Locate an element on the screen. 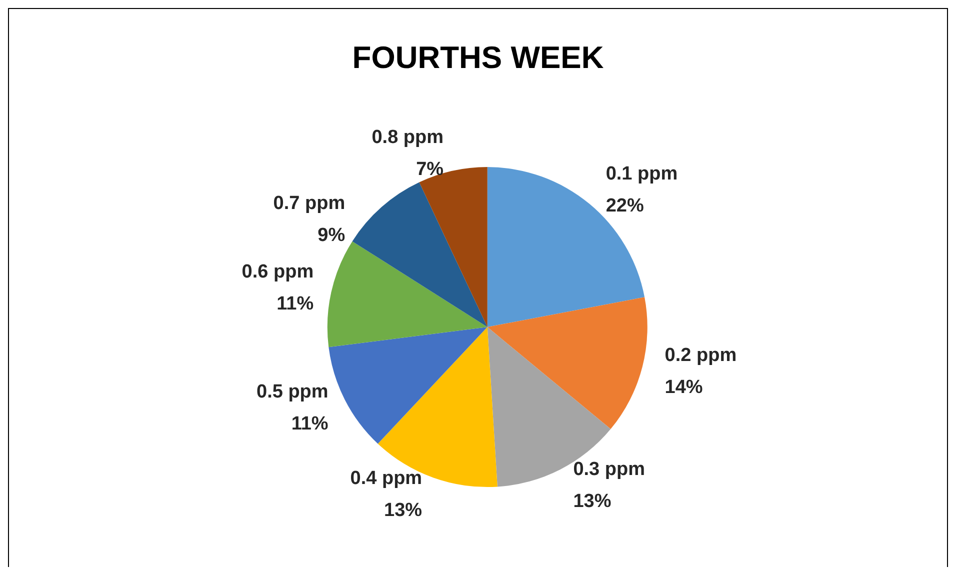 The height and width of the screenshot is (577, 958). slice-label: 0.6 ppm is located at coordinates (278, 272).